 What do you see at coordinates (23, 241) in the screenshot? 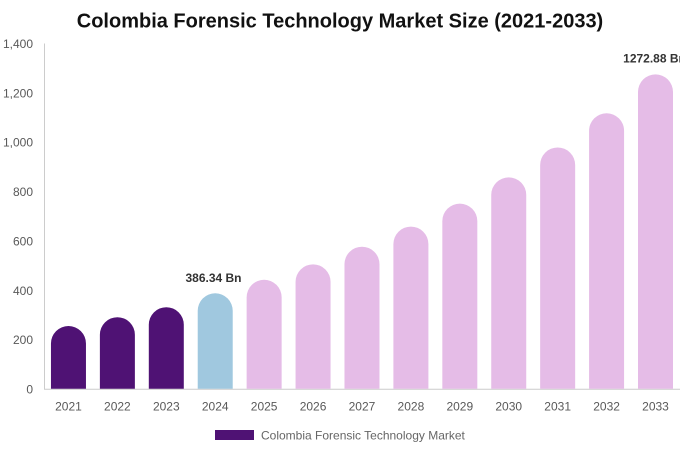
I see `svg-text: 600` at bounding box center [23, 241].